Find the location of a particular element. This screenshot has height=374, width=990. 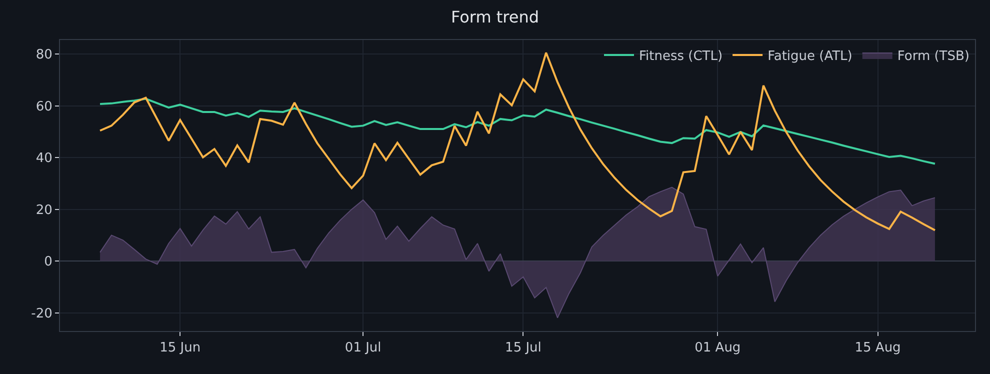

x-tick-label: 01 Jul is located at coordinates (363, 348).